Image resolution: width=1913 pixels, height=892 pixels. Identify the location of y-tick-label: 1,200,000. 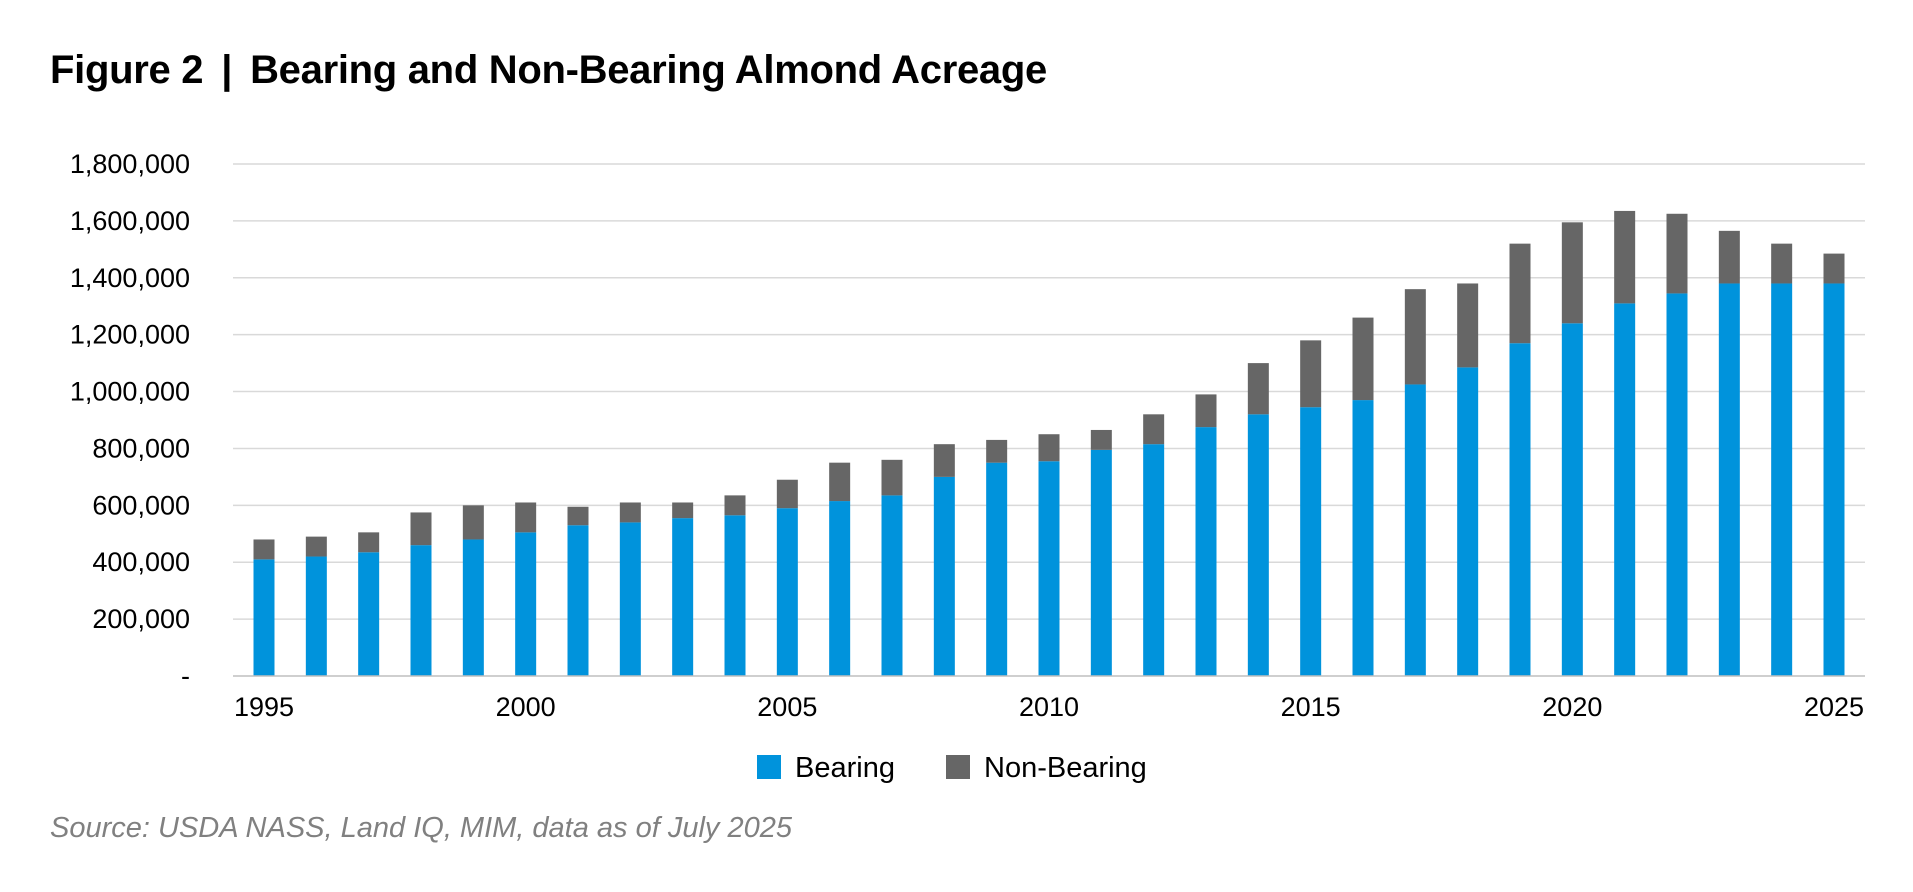
(130, 335).